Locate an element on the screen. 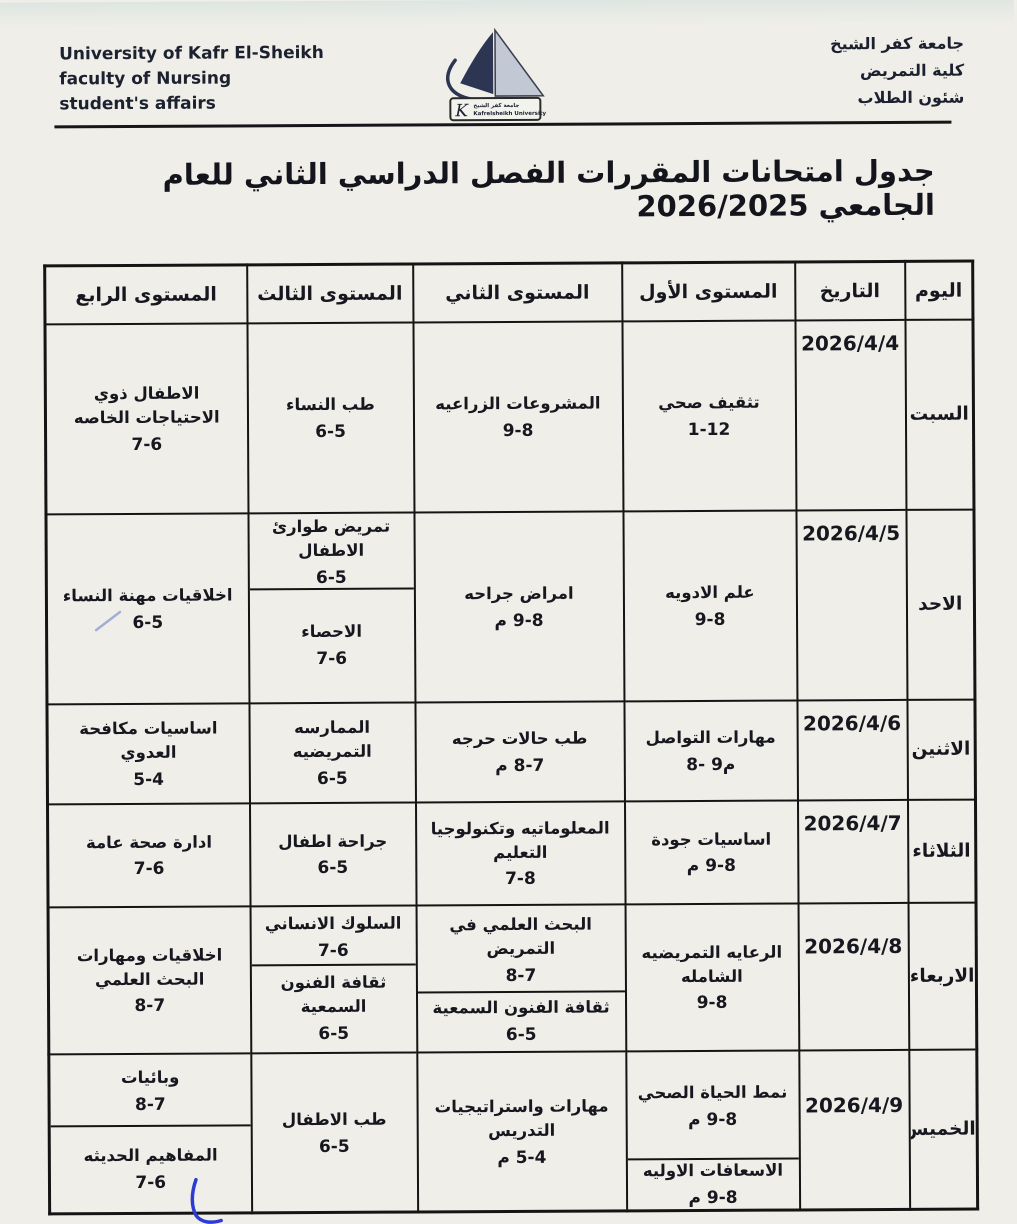 The height and width of the screenshot is (1224, 1017). course-name: الاحصاء is located at coordinates (332, 632).